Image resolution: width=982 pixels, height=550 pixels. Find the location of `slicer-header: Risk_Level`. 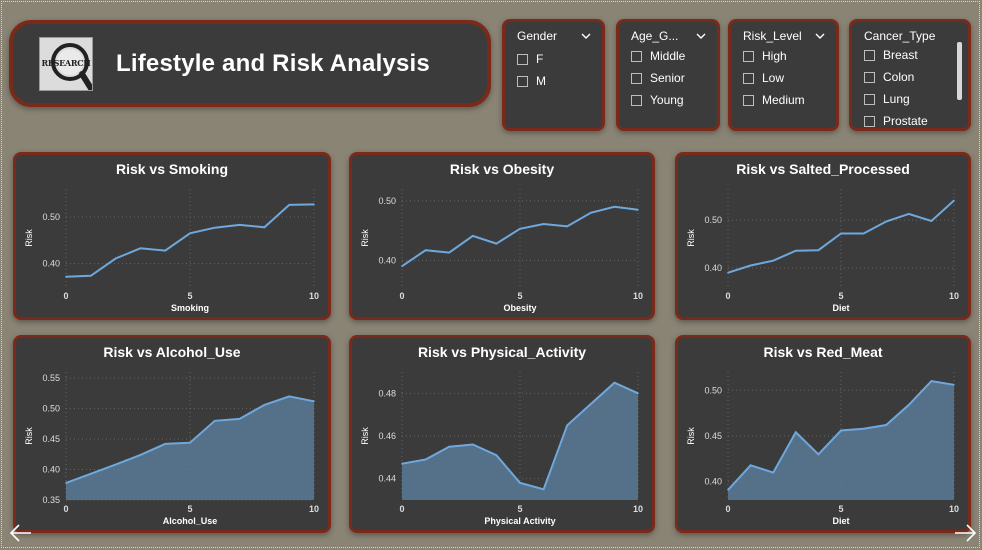

slicer-header: Risk_Level is located at coordinates (784, 36).